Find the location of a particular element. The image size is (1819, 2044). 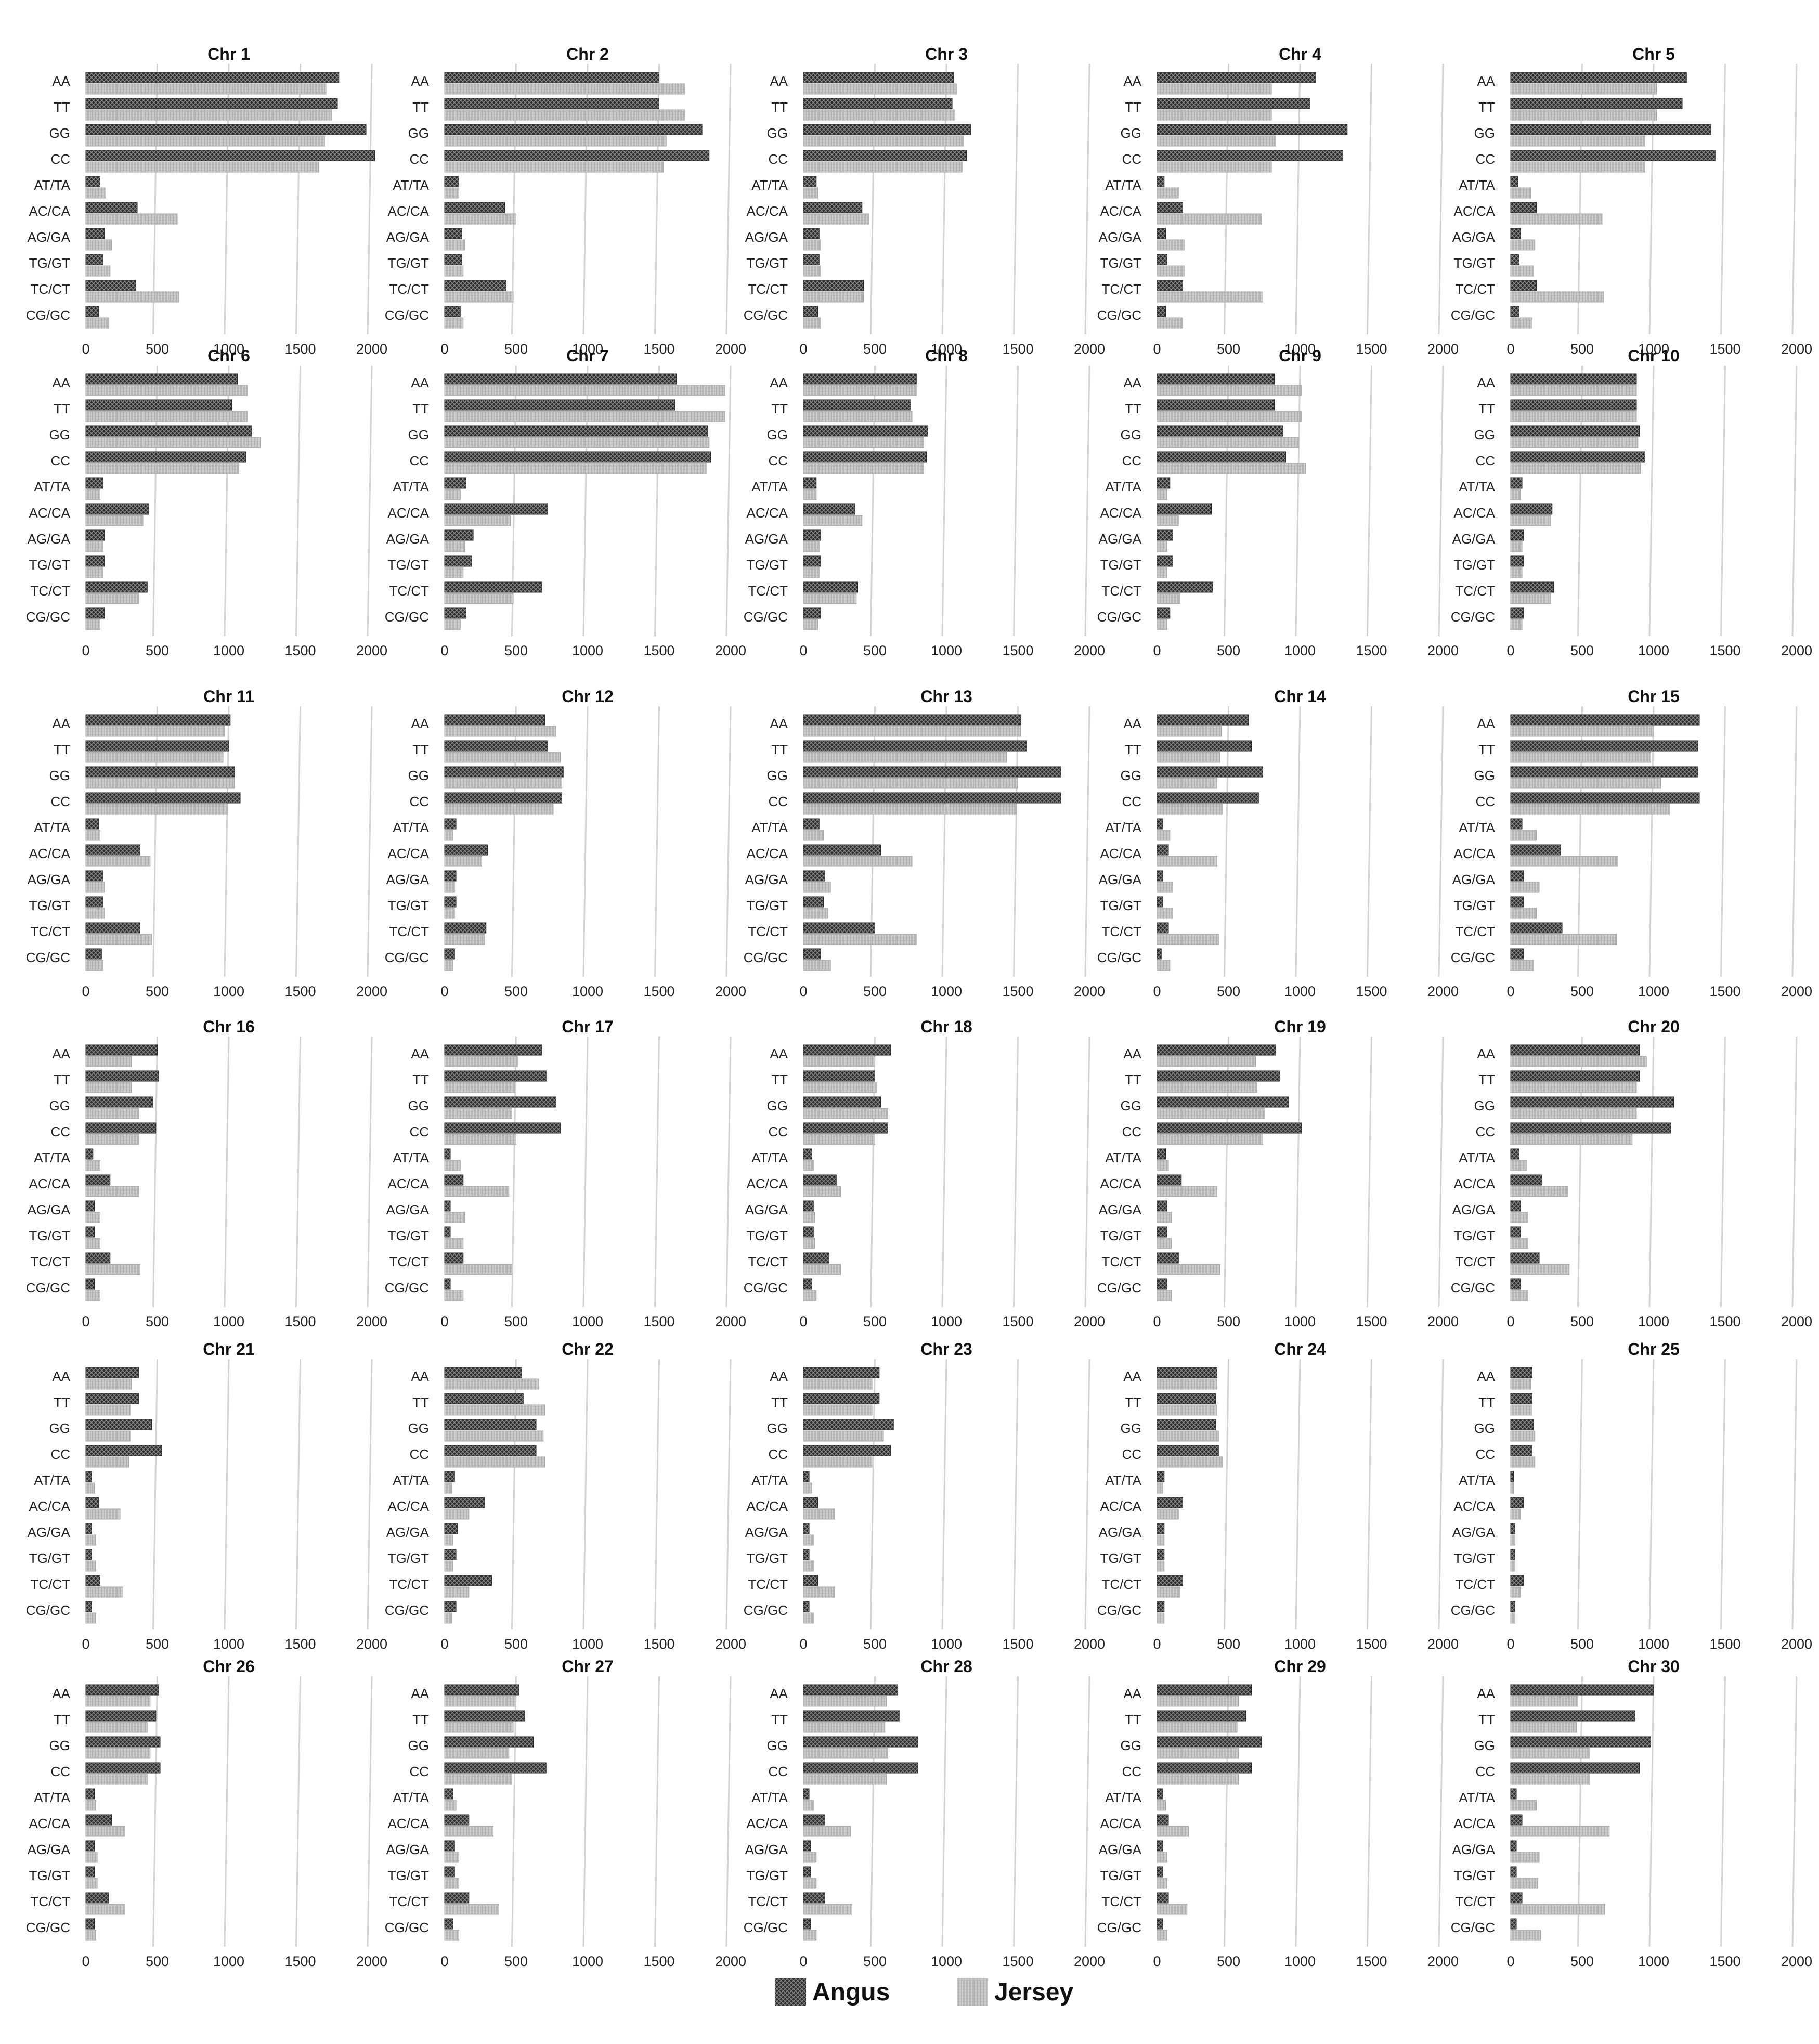

category-label: CC is located at coordinates (1485, 461).